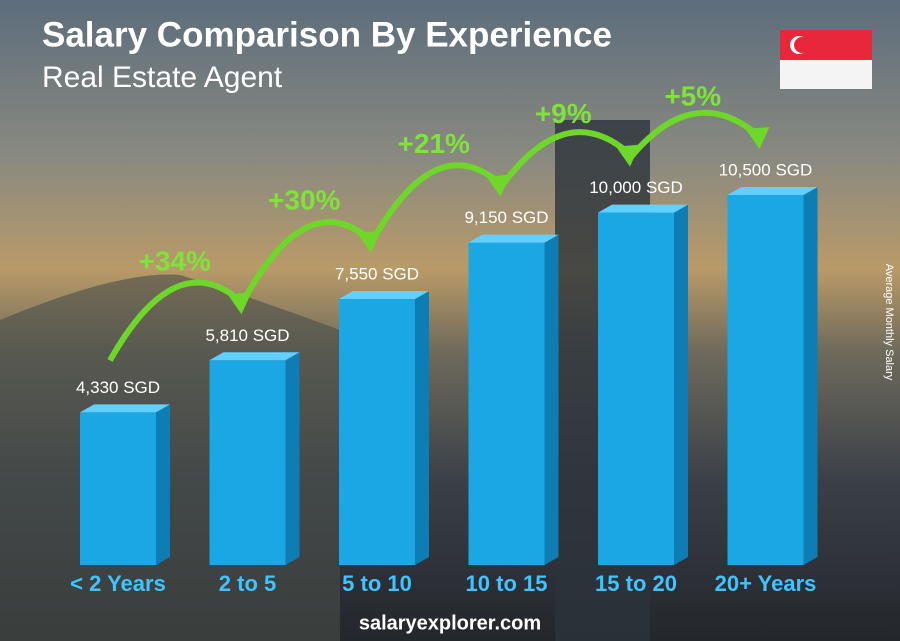  I want to click on x-tick-label: < 2 Years, so click(118, 583).